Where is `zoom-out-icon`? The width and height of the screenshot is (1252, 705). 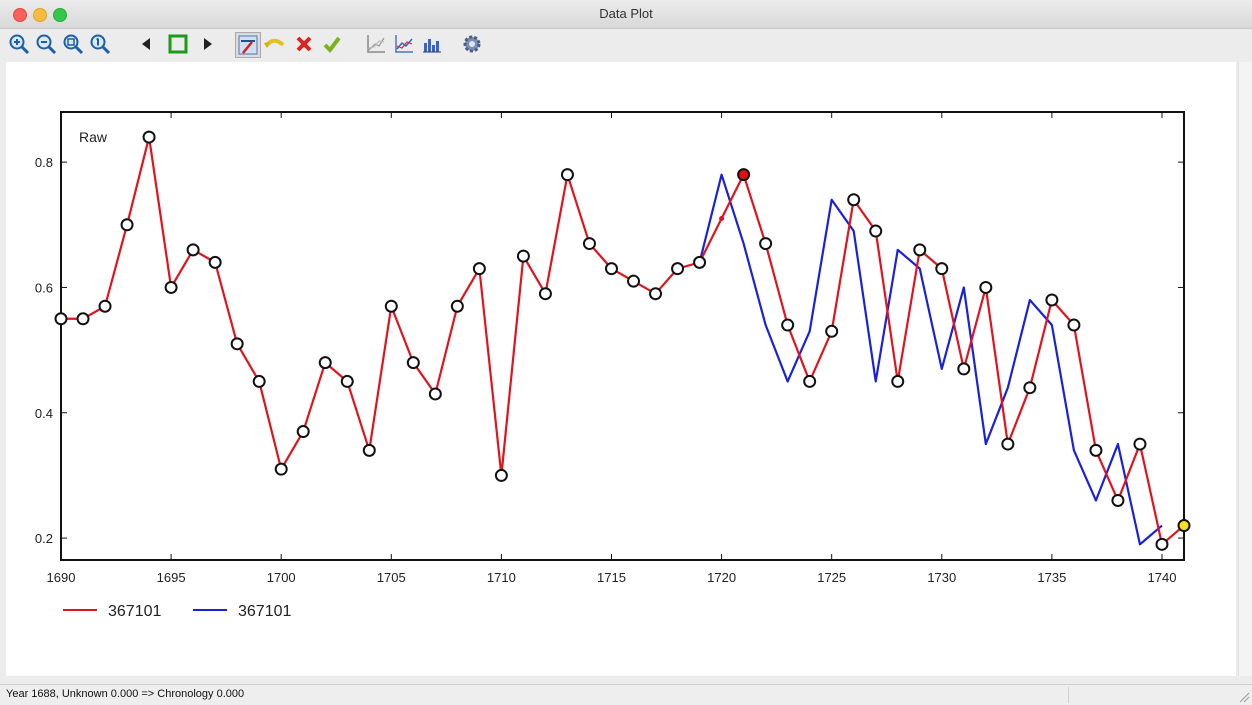 zoom-out-icon is located at coordinates (46, 44).